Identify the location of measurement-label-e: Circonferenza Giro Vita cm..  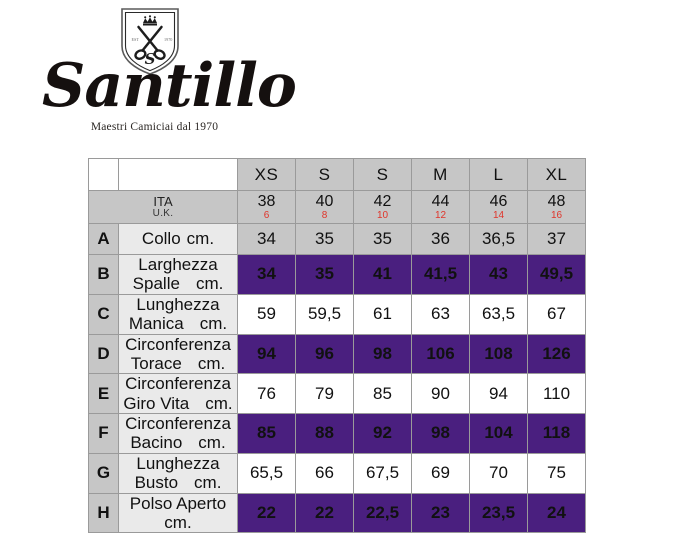
(178, 393).